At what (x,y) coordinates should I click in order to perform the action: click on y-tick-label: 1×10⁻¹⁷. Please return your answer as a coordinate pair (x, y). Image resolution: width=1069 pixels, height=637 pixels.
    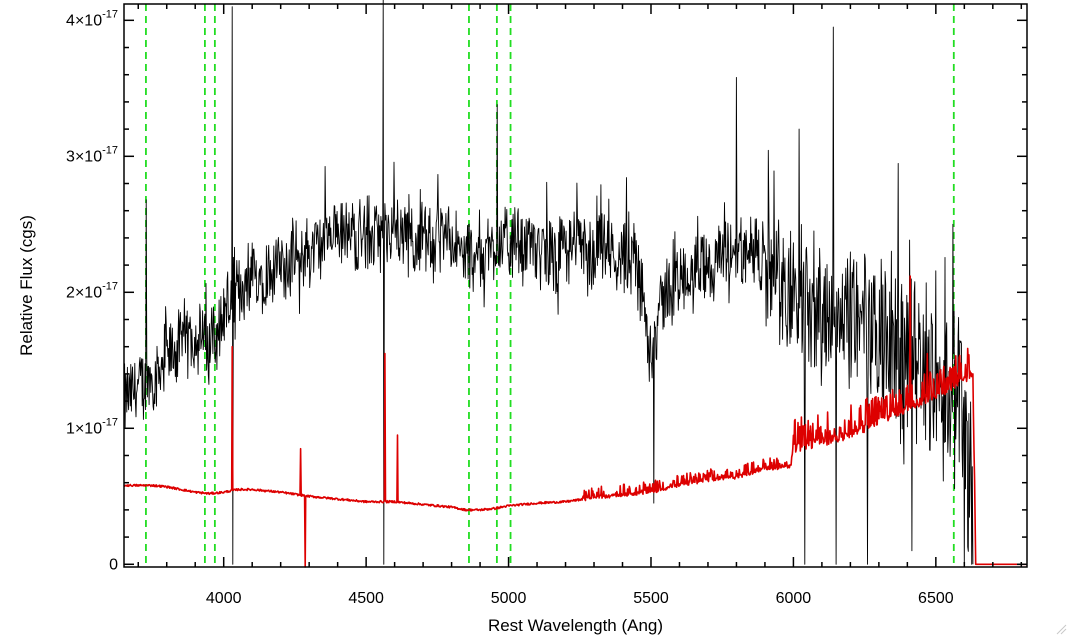
    Looking at the image, I should click on (92, 426).